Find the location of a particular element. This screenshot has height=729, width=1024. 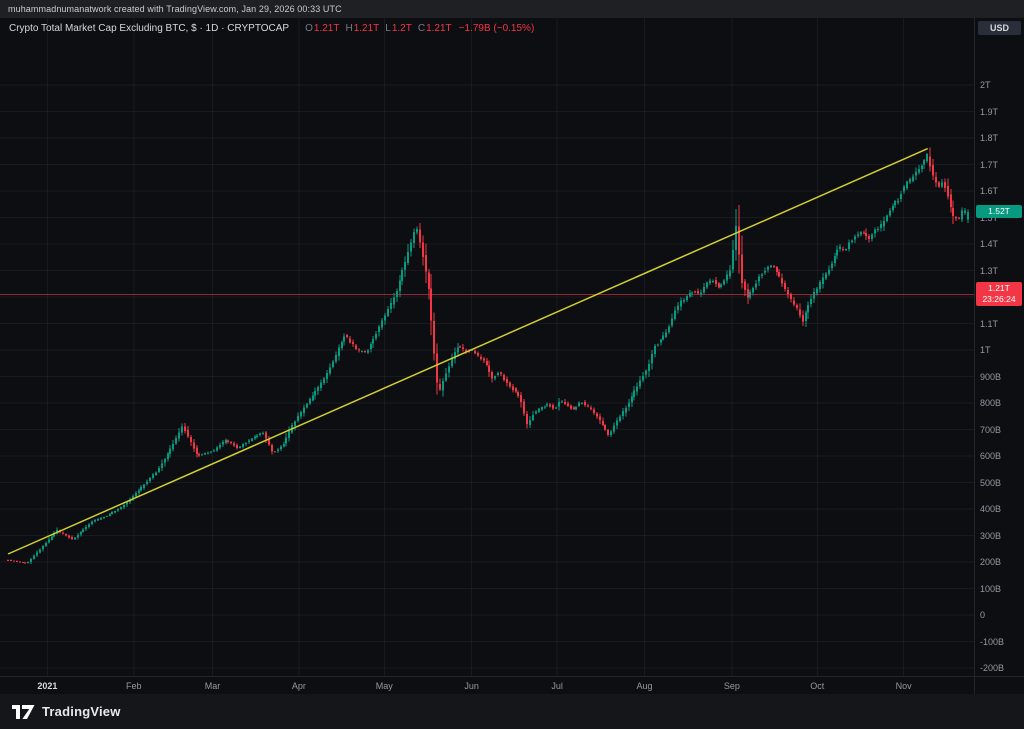

current-price-badge: 1.21T 23:26:24 is located at coordinates (999, 294).